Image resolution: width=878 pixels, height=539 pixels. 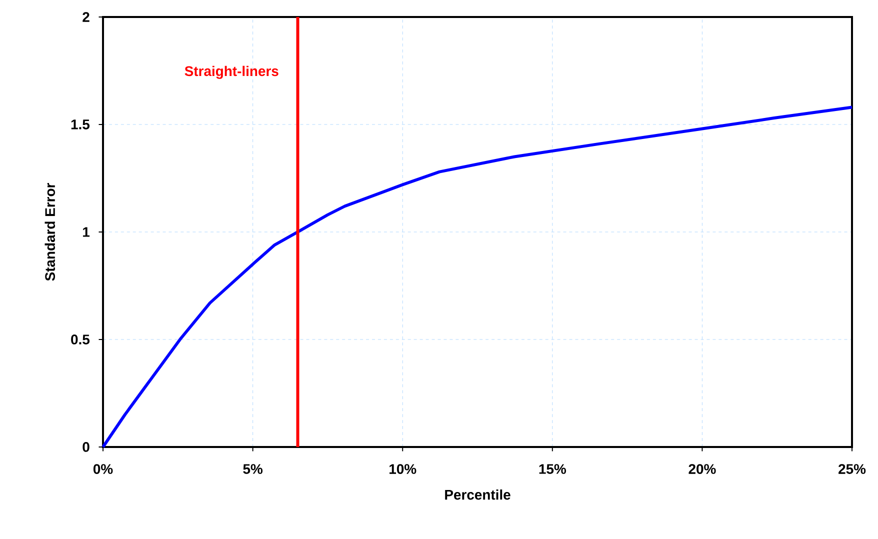 I want to click on y-tick-label: 1, so click(x=86, y=232).